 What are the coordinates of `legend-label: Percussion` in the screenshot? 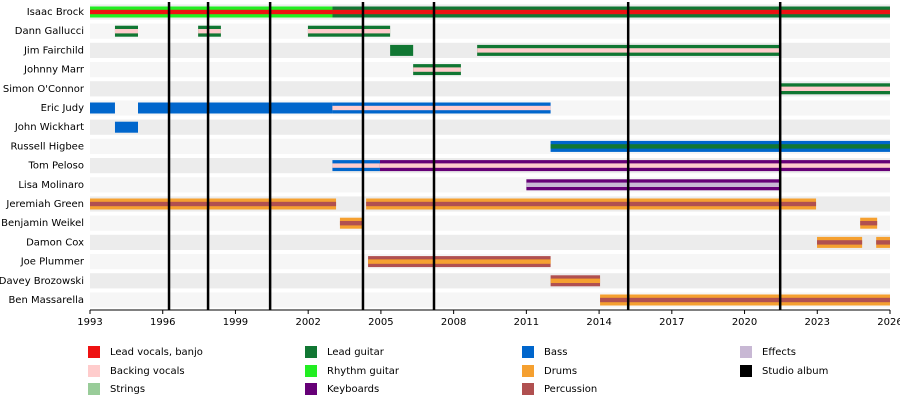 It's located at (570, 389).